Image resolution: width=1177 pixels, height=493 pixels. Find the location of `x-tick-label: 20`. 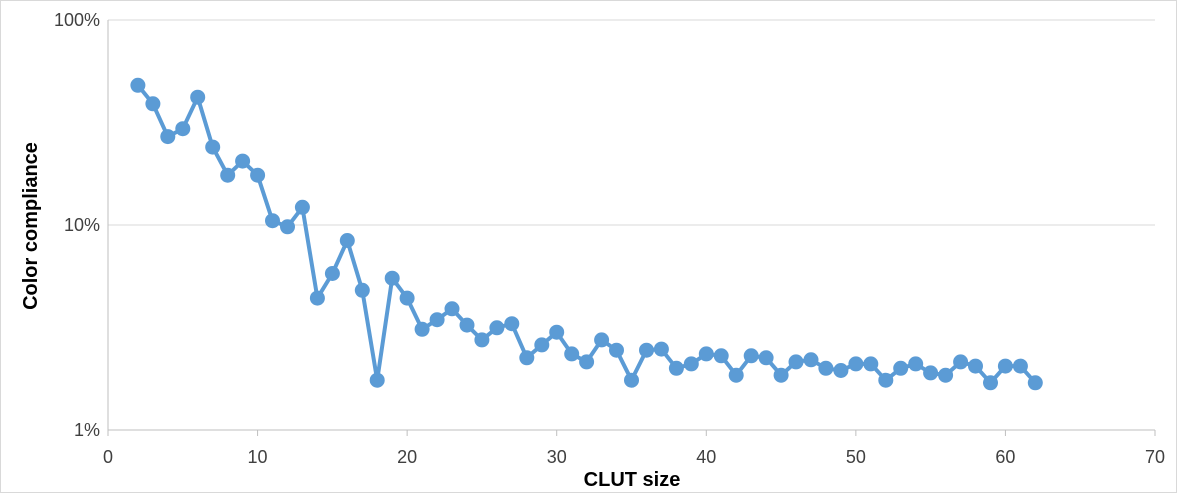

x-tick-label: 20 is located at coordinates (407, 457).